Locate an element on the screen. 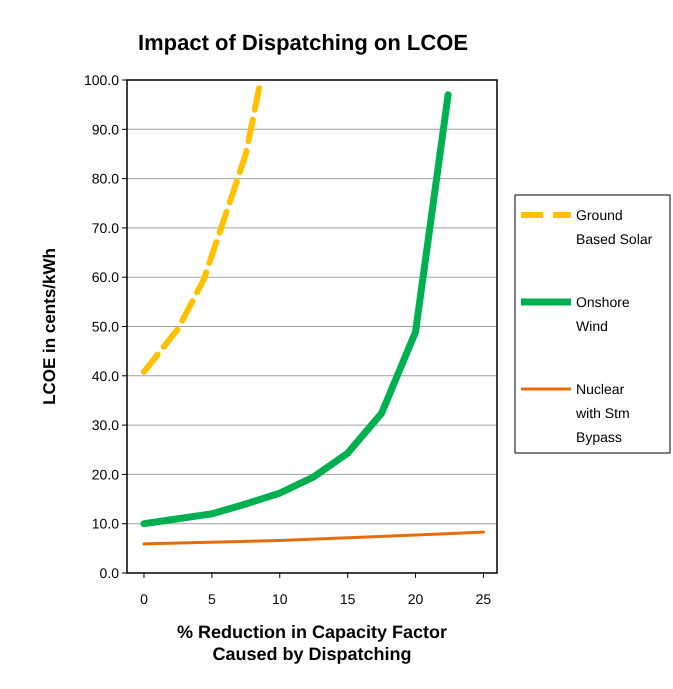 The width and height of the screenshot is (673, 689). y-tick-label: 30.0 is located at coordinates (106, 425).